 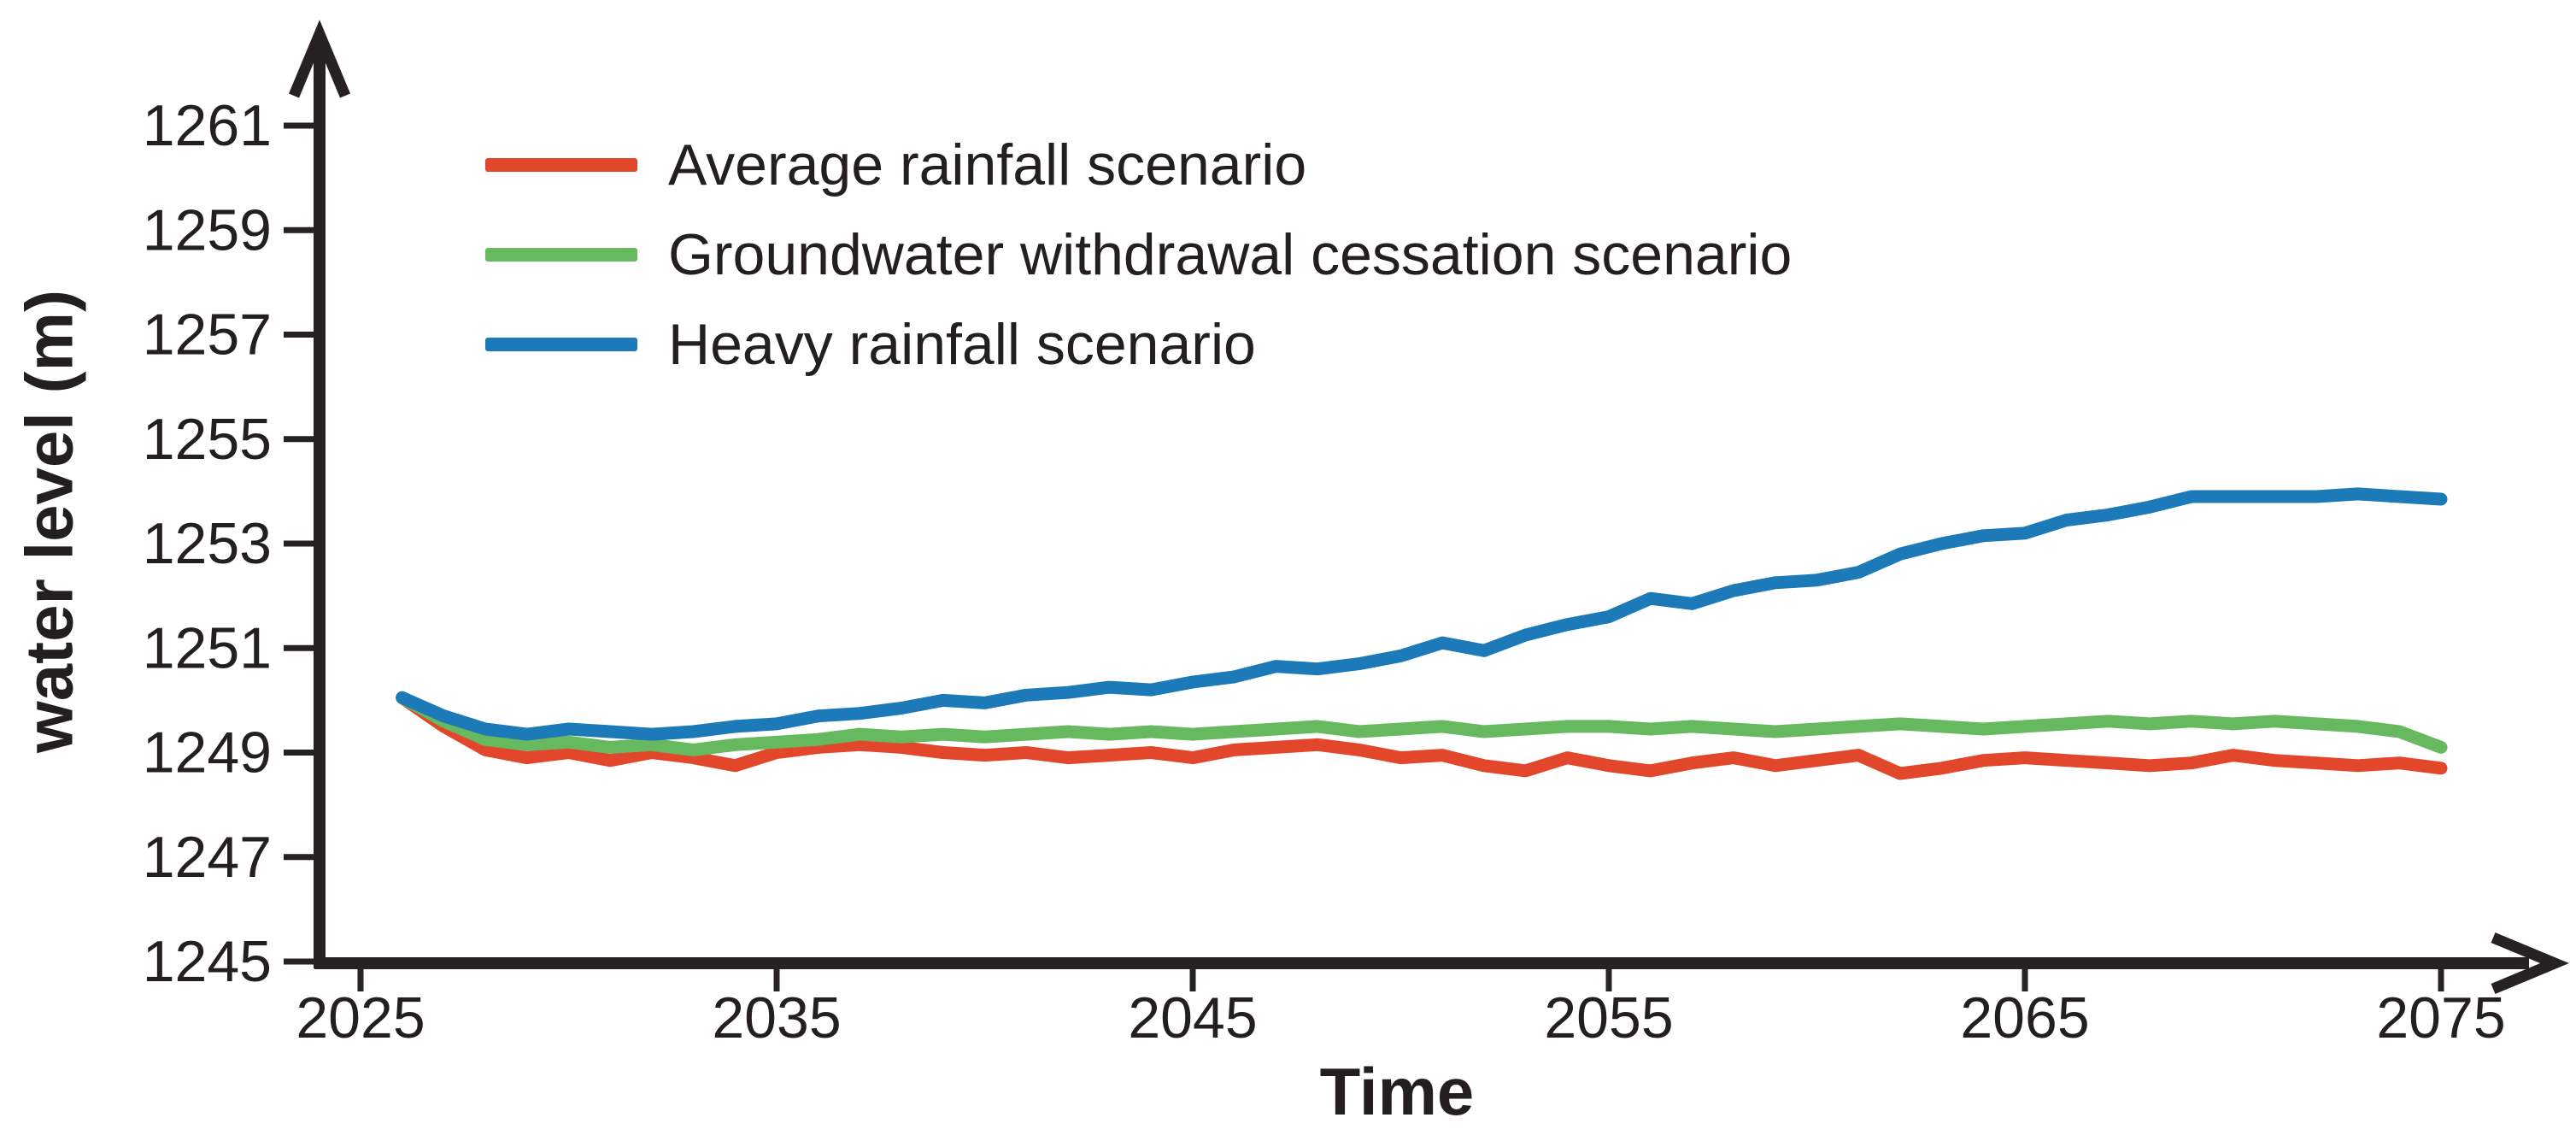 What do you see at coordinates (962, 344) in the screenshot?
I see `legend-label: Heavy rainfall scenario` at bounding box center [962, 344].